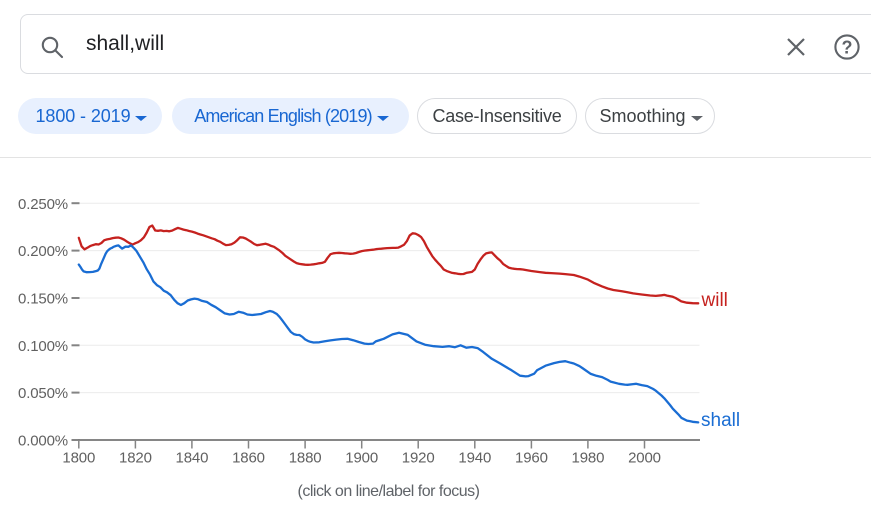 This screenshot has width=871, height=507. What do you see at coordinates (135, 458) in the screenshot?
I see `svg-text: 1820` at bounding box center [135, 458].